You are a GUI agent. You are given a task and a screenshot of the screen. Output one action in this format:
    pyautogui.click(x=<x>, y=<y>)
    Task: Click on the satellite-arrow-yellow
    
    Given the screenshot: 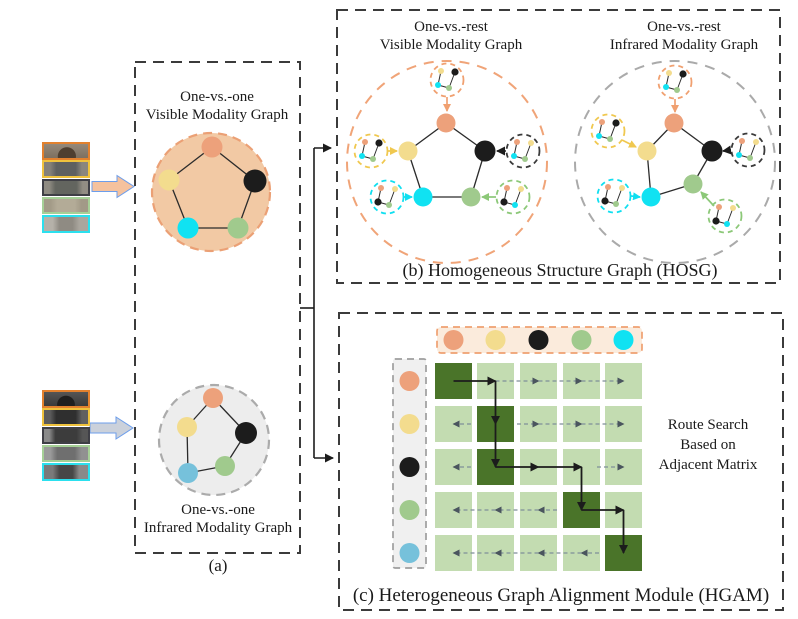 What is the action you would take?
    pyautogui.click(x=629, y=143)
    